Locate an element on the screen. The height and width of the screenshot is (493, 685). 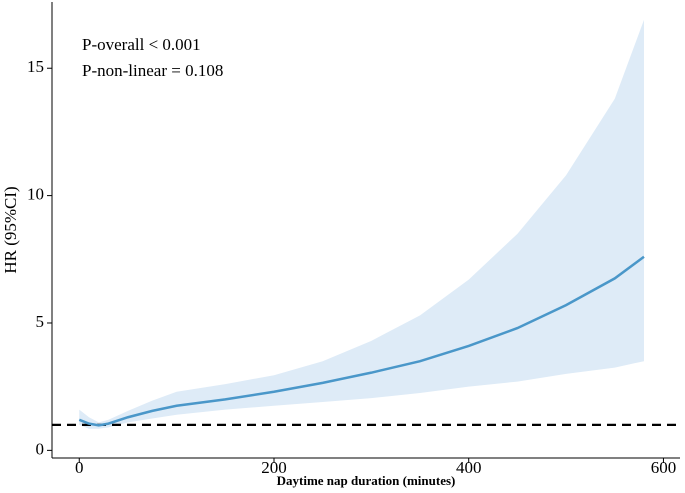
x-tick-label: 0 is located at coordinates (79, 467).